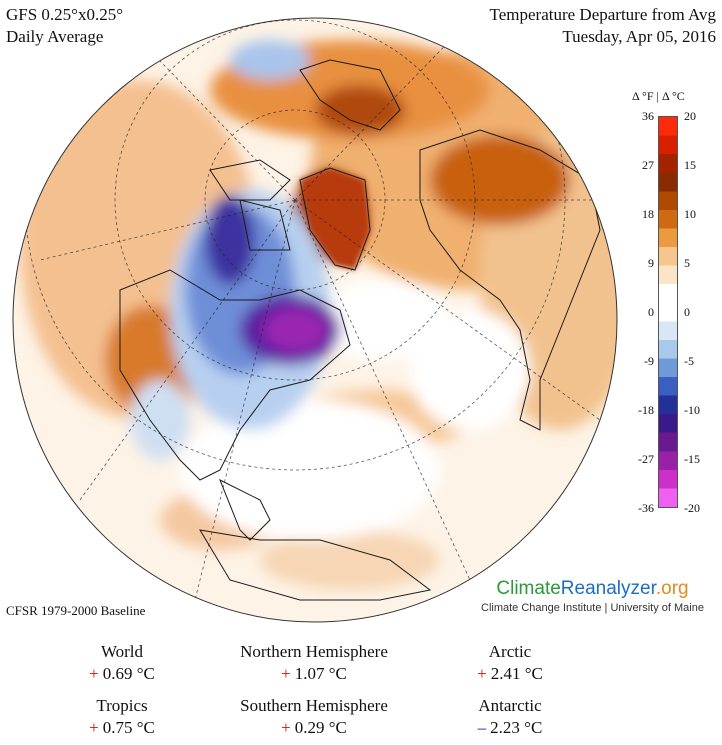  Describe the element at coordinates (608, 588) in the screenshot. I see `brand-part-reanalyzer: Reanalyzer` at that location.